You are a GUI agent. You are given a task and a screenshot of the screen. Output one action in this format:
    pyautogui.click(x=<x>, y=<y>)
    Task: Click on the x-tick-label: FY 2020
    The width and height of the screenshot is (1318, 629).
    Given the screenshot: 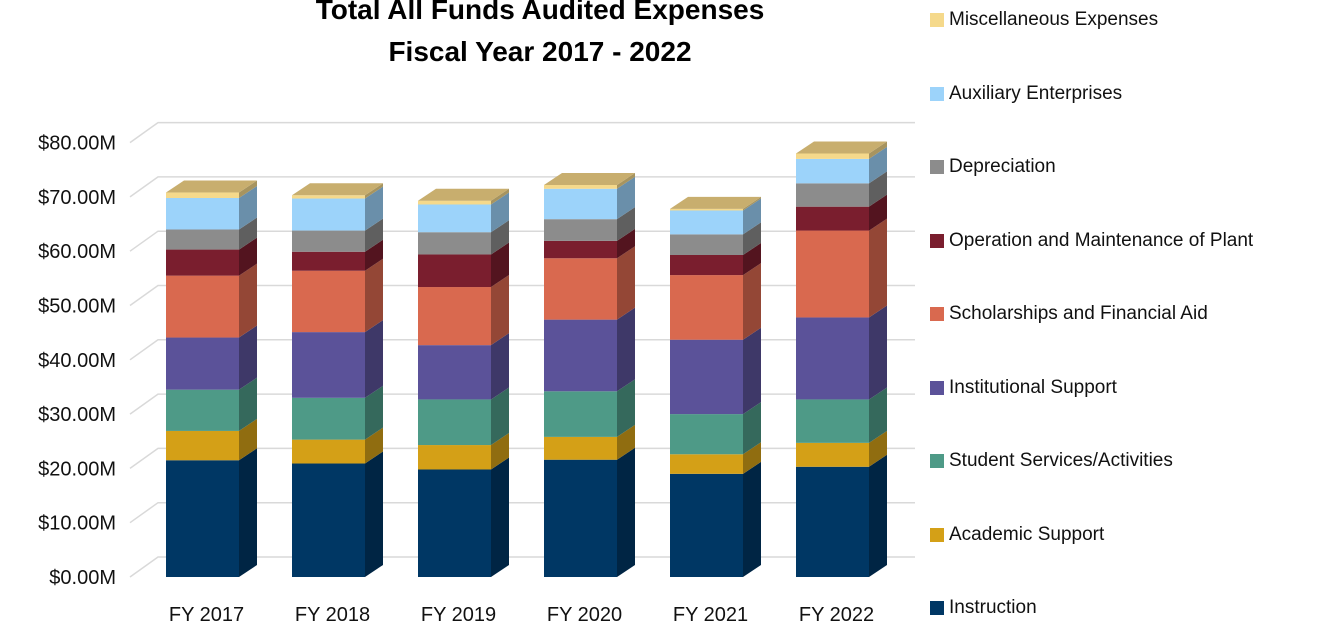 What is the action you would take?
    pyautogui.click(x=584, y=615)
    